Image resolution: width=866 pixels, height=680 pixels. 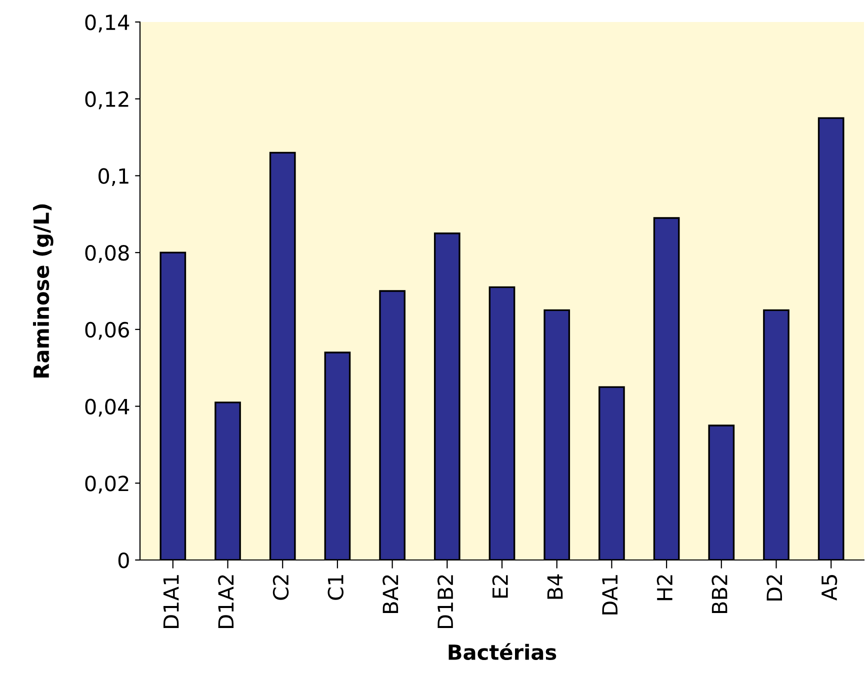 I want to click on y-tick-label: 0,02, so click(x=106, y=485).